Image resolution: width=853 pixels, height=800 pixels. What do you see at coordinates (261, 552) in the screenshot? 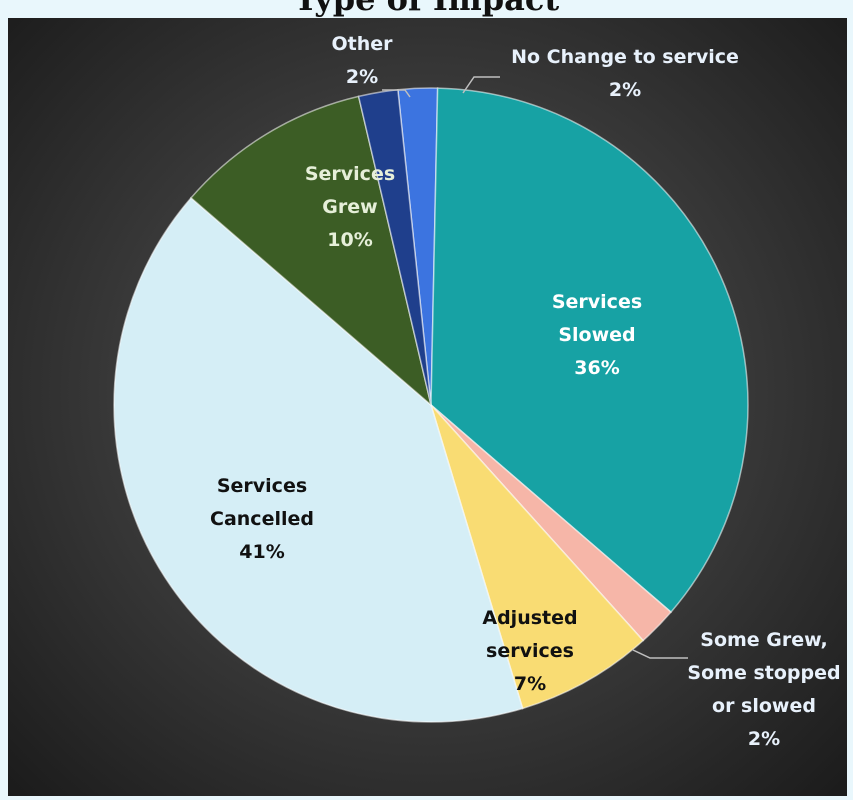
I see `slice-percent: 41%` at bounding box center [261, 552].